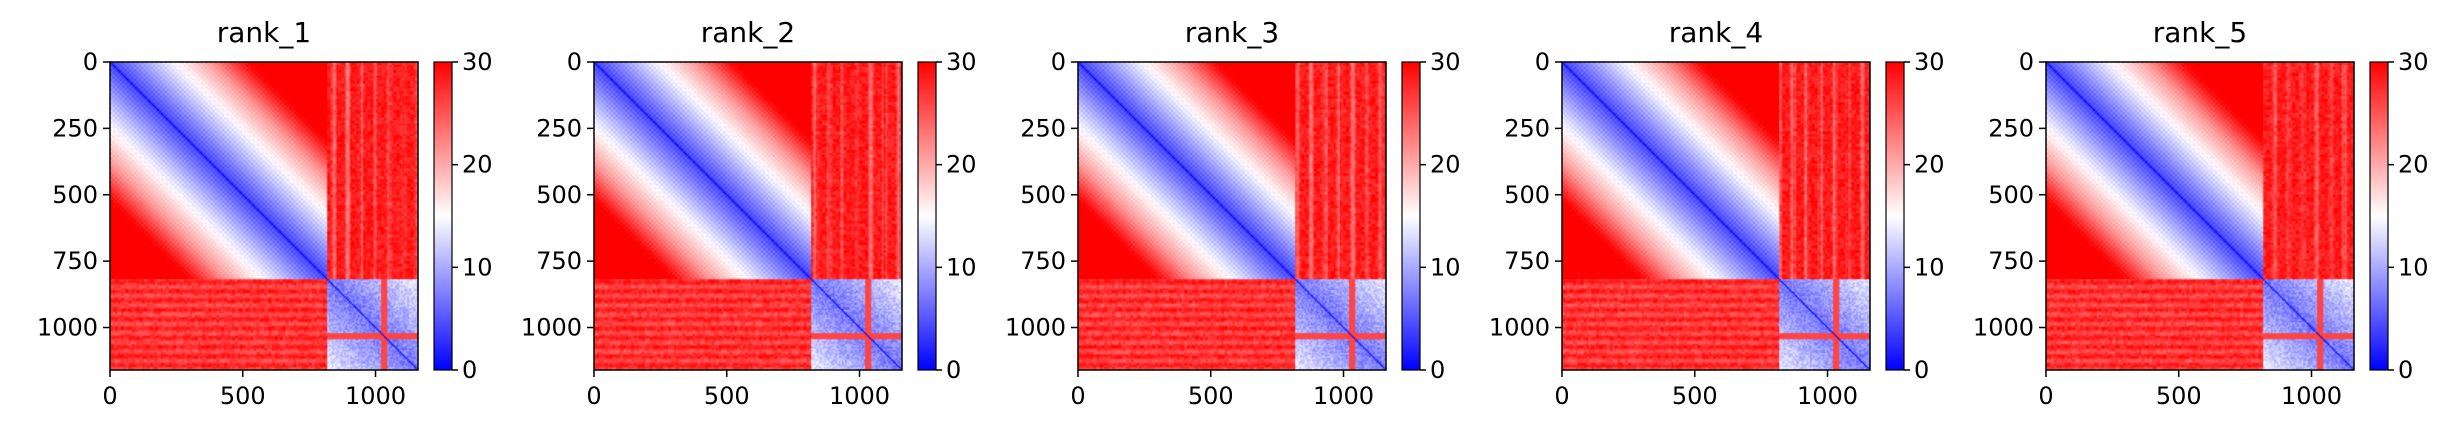 This screenshot has height=438, width=2452. Describe the element at coordinates (748, 32) in the screenshot. I see `chart-title: rank_2` at that location.